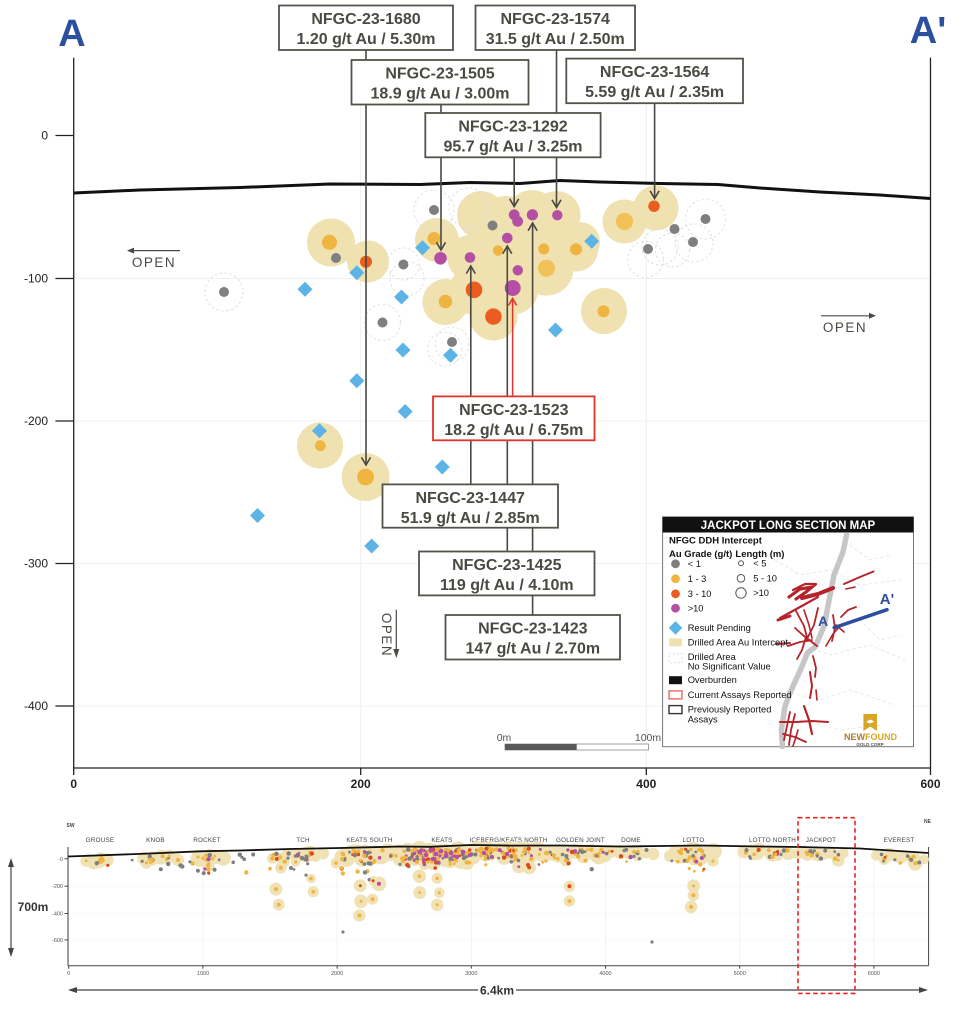 The height and width of the screenshot is (1029, 972). What do you see at coordinates (740, 695) in the screenshot?
I see `svg-text: Current Assays Reported` at bounding box center [740, 695].